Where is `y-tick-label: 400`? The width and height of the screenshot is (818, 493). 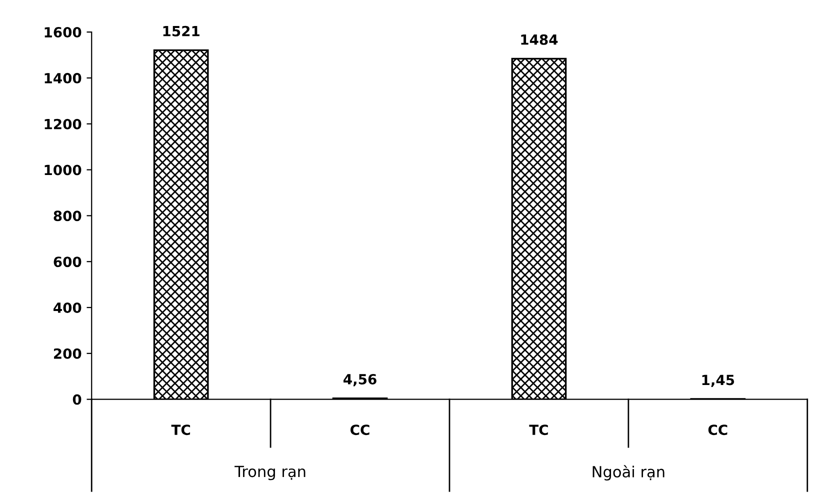 y-tick-label: 400 is located at coordinates (68, 307).